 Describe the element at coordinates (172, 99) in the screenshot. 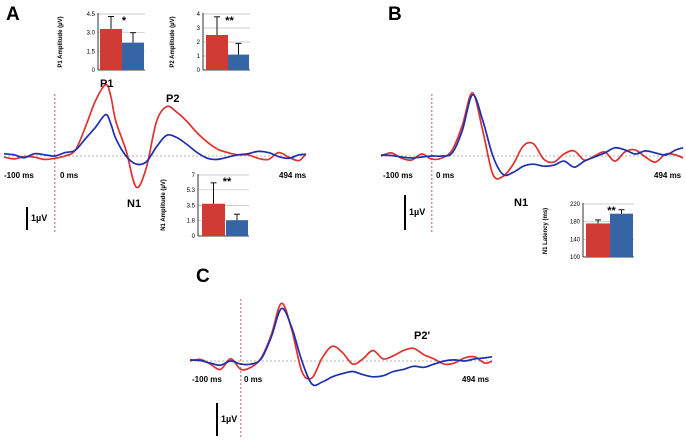

I see `peak-label-p2: P2` at that location.